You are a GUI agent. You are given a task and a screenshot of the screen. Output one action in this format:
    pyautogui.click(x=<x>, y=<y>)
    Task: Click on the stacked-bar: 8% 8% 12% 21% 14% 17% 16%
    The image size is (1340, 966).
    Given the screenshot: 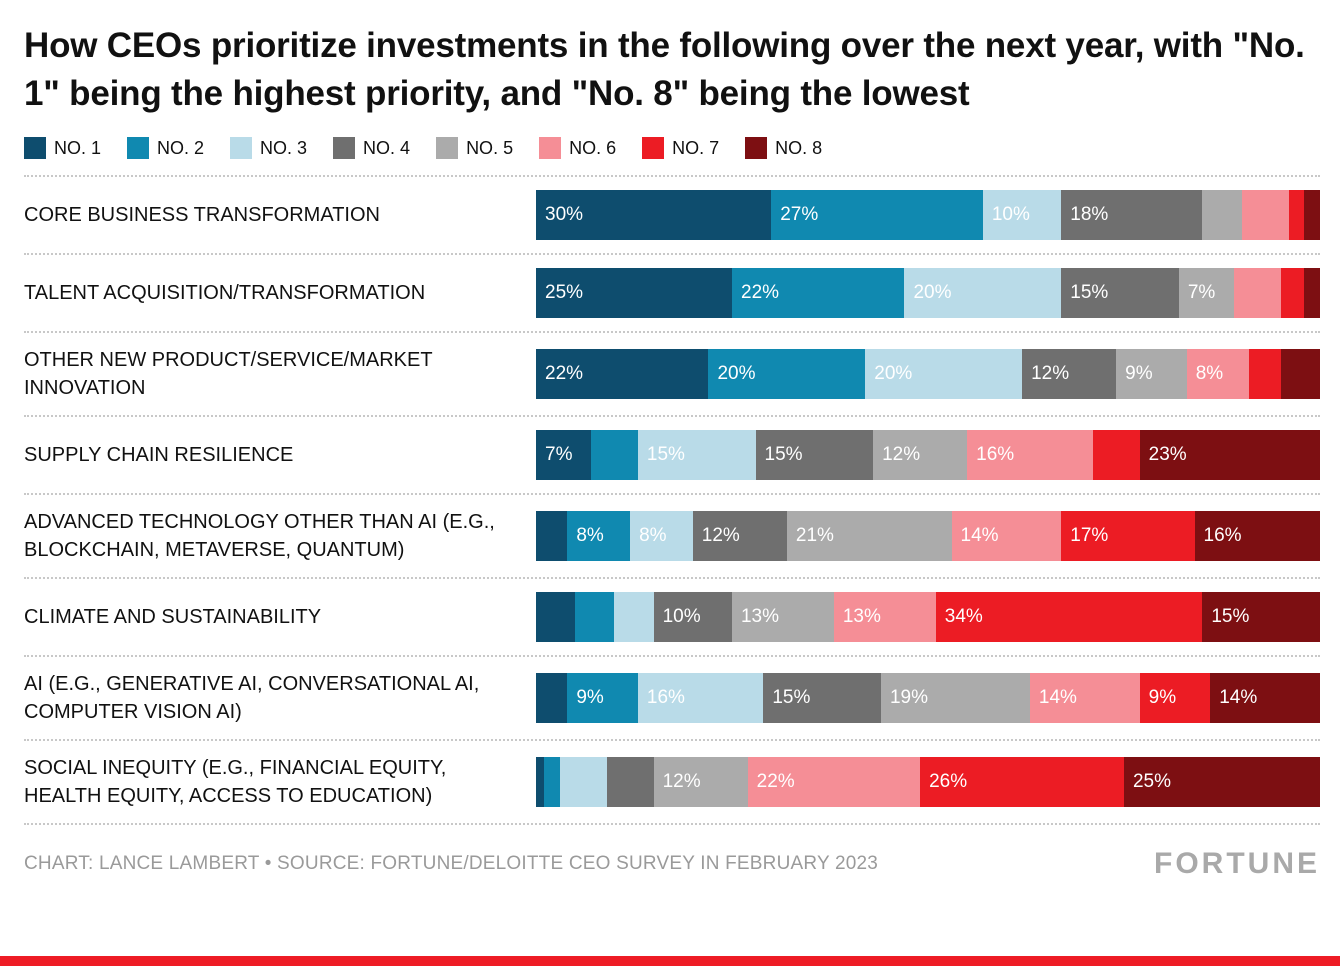 What is the action you would take?
    pyautogui.click(x=928, y=536)
    